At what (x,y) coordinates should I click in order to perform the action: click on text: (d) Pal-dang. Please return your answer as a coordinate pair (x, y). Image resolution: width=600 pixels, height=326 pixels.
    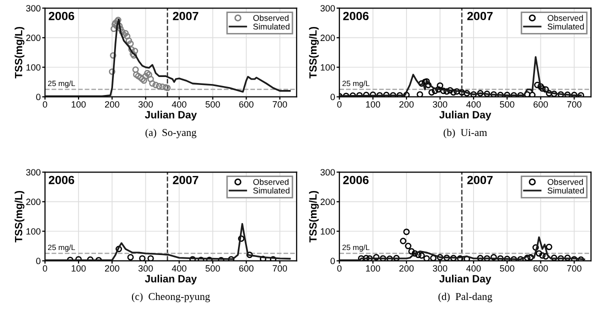
    Looking at the image, I should click on (465, 297).